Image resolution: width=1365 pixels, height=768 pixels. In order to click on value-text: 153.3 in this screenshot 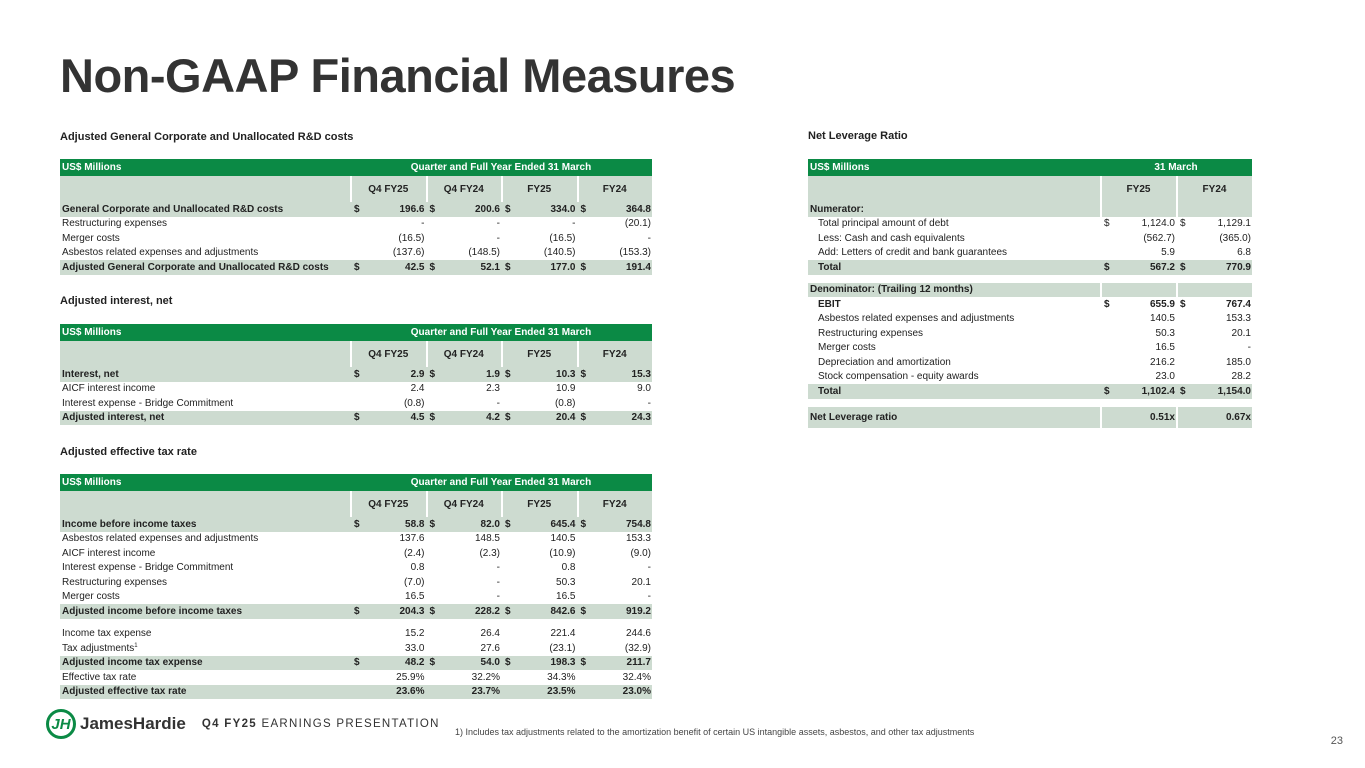, I will do `click(638, 539)`.